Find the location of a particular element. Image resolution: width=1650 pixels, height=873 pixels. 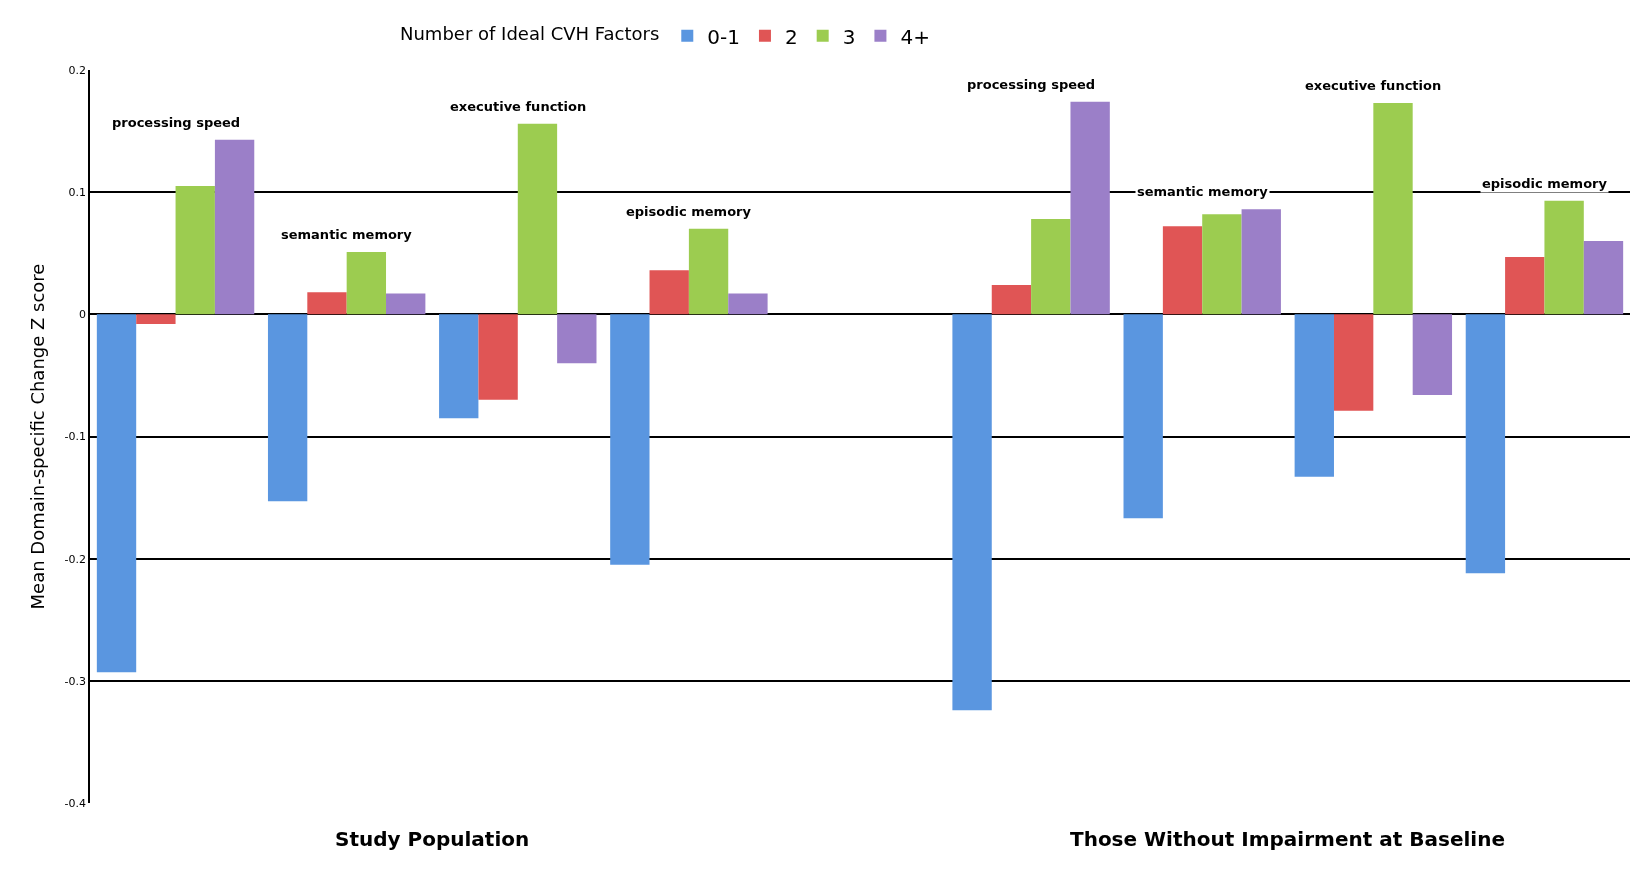

y-tick-label: 0 is located at coordinates (83, 315).